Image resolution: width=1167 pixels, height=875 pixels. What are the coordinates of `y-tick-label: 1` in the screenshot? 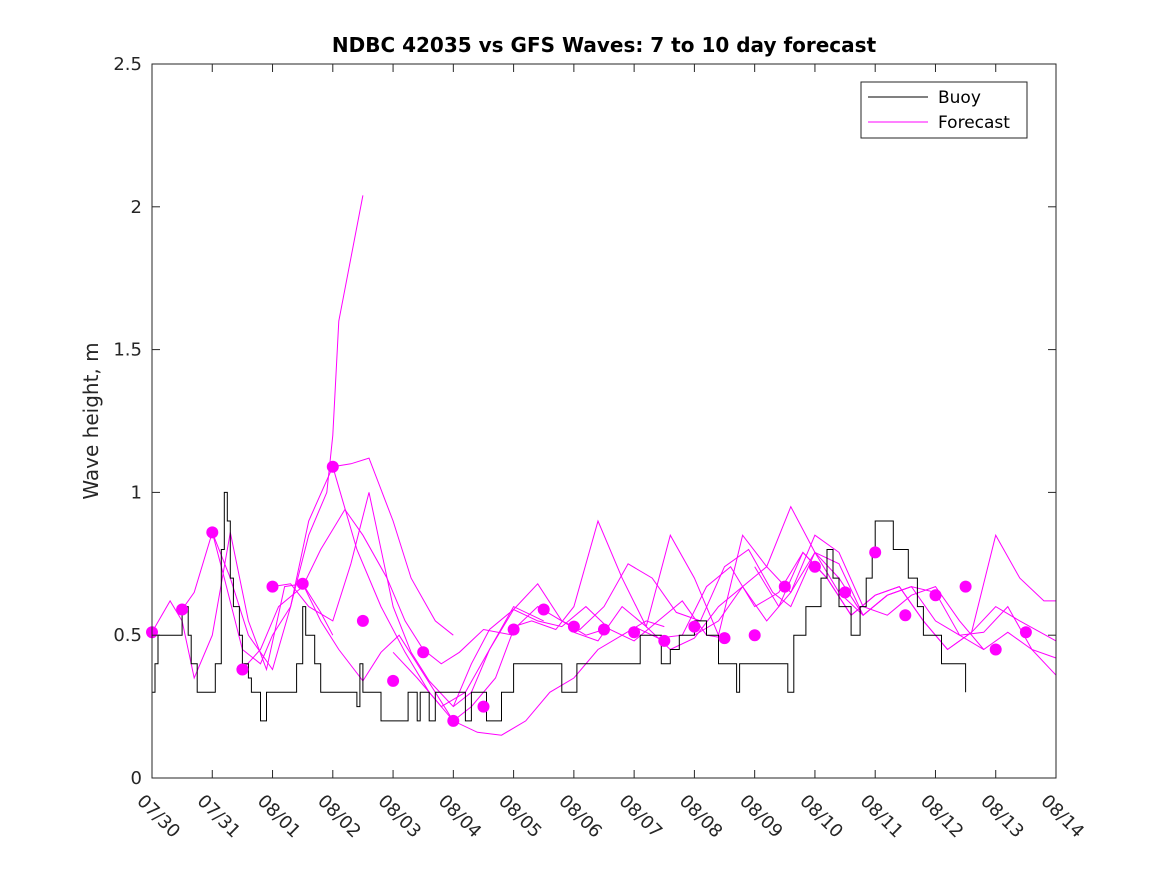 It's located at (136, 492).